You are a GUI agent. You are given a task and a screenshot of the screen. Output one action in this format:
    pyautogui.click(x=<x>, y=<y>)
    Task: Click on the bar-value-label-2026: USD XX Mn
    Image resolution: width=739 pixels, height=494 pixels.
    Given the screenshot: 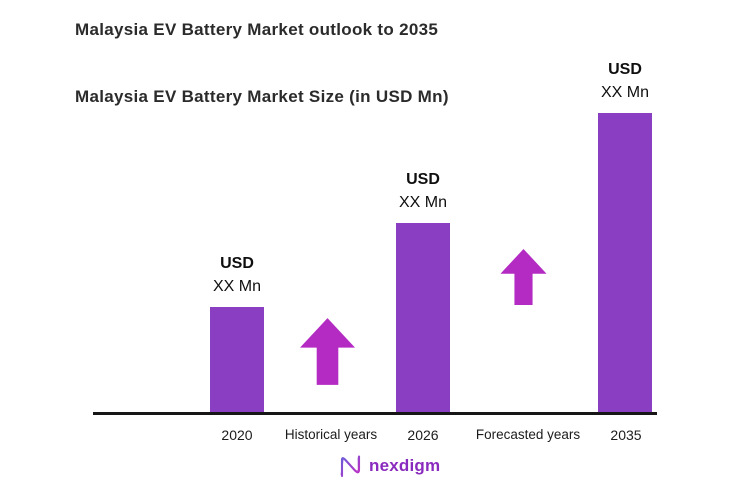 What is the action you would take?
    pyautogui.click(x=423, y=191)
    